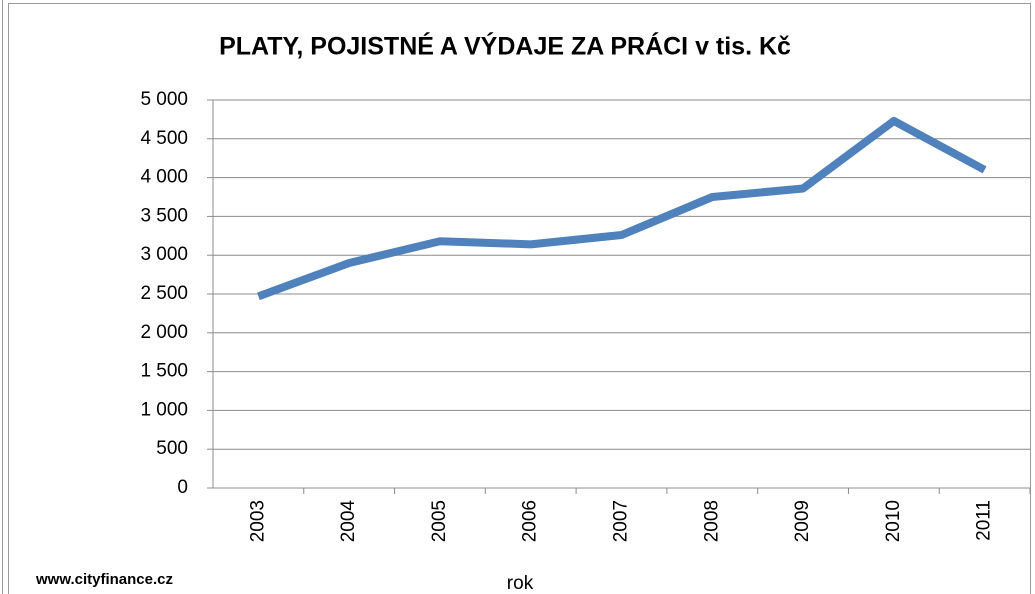 The image size is (1035, 594). Describe the element at coordinates (348, 521) in the screenshot. I see `x-tick-label: 2004` at that location.